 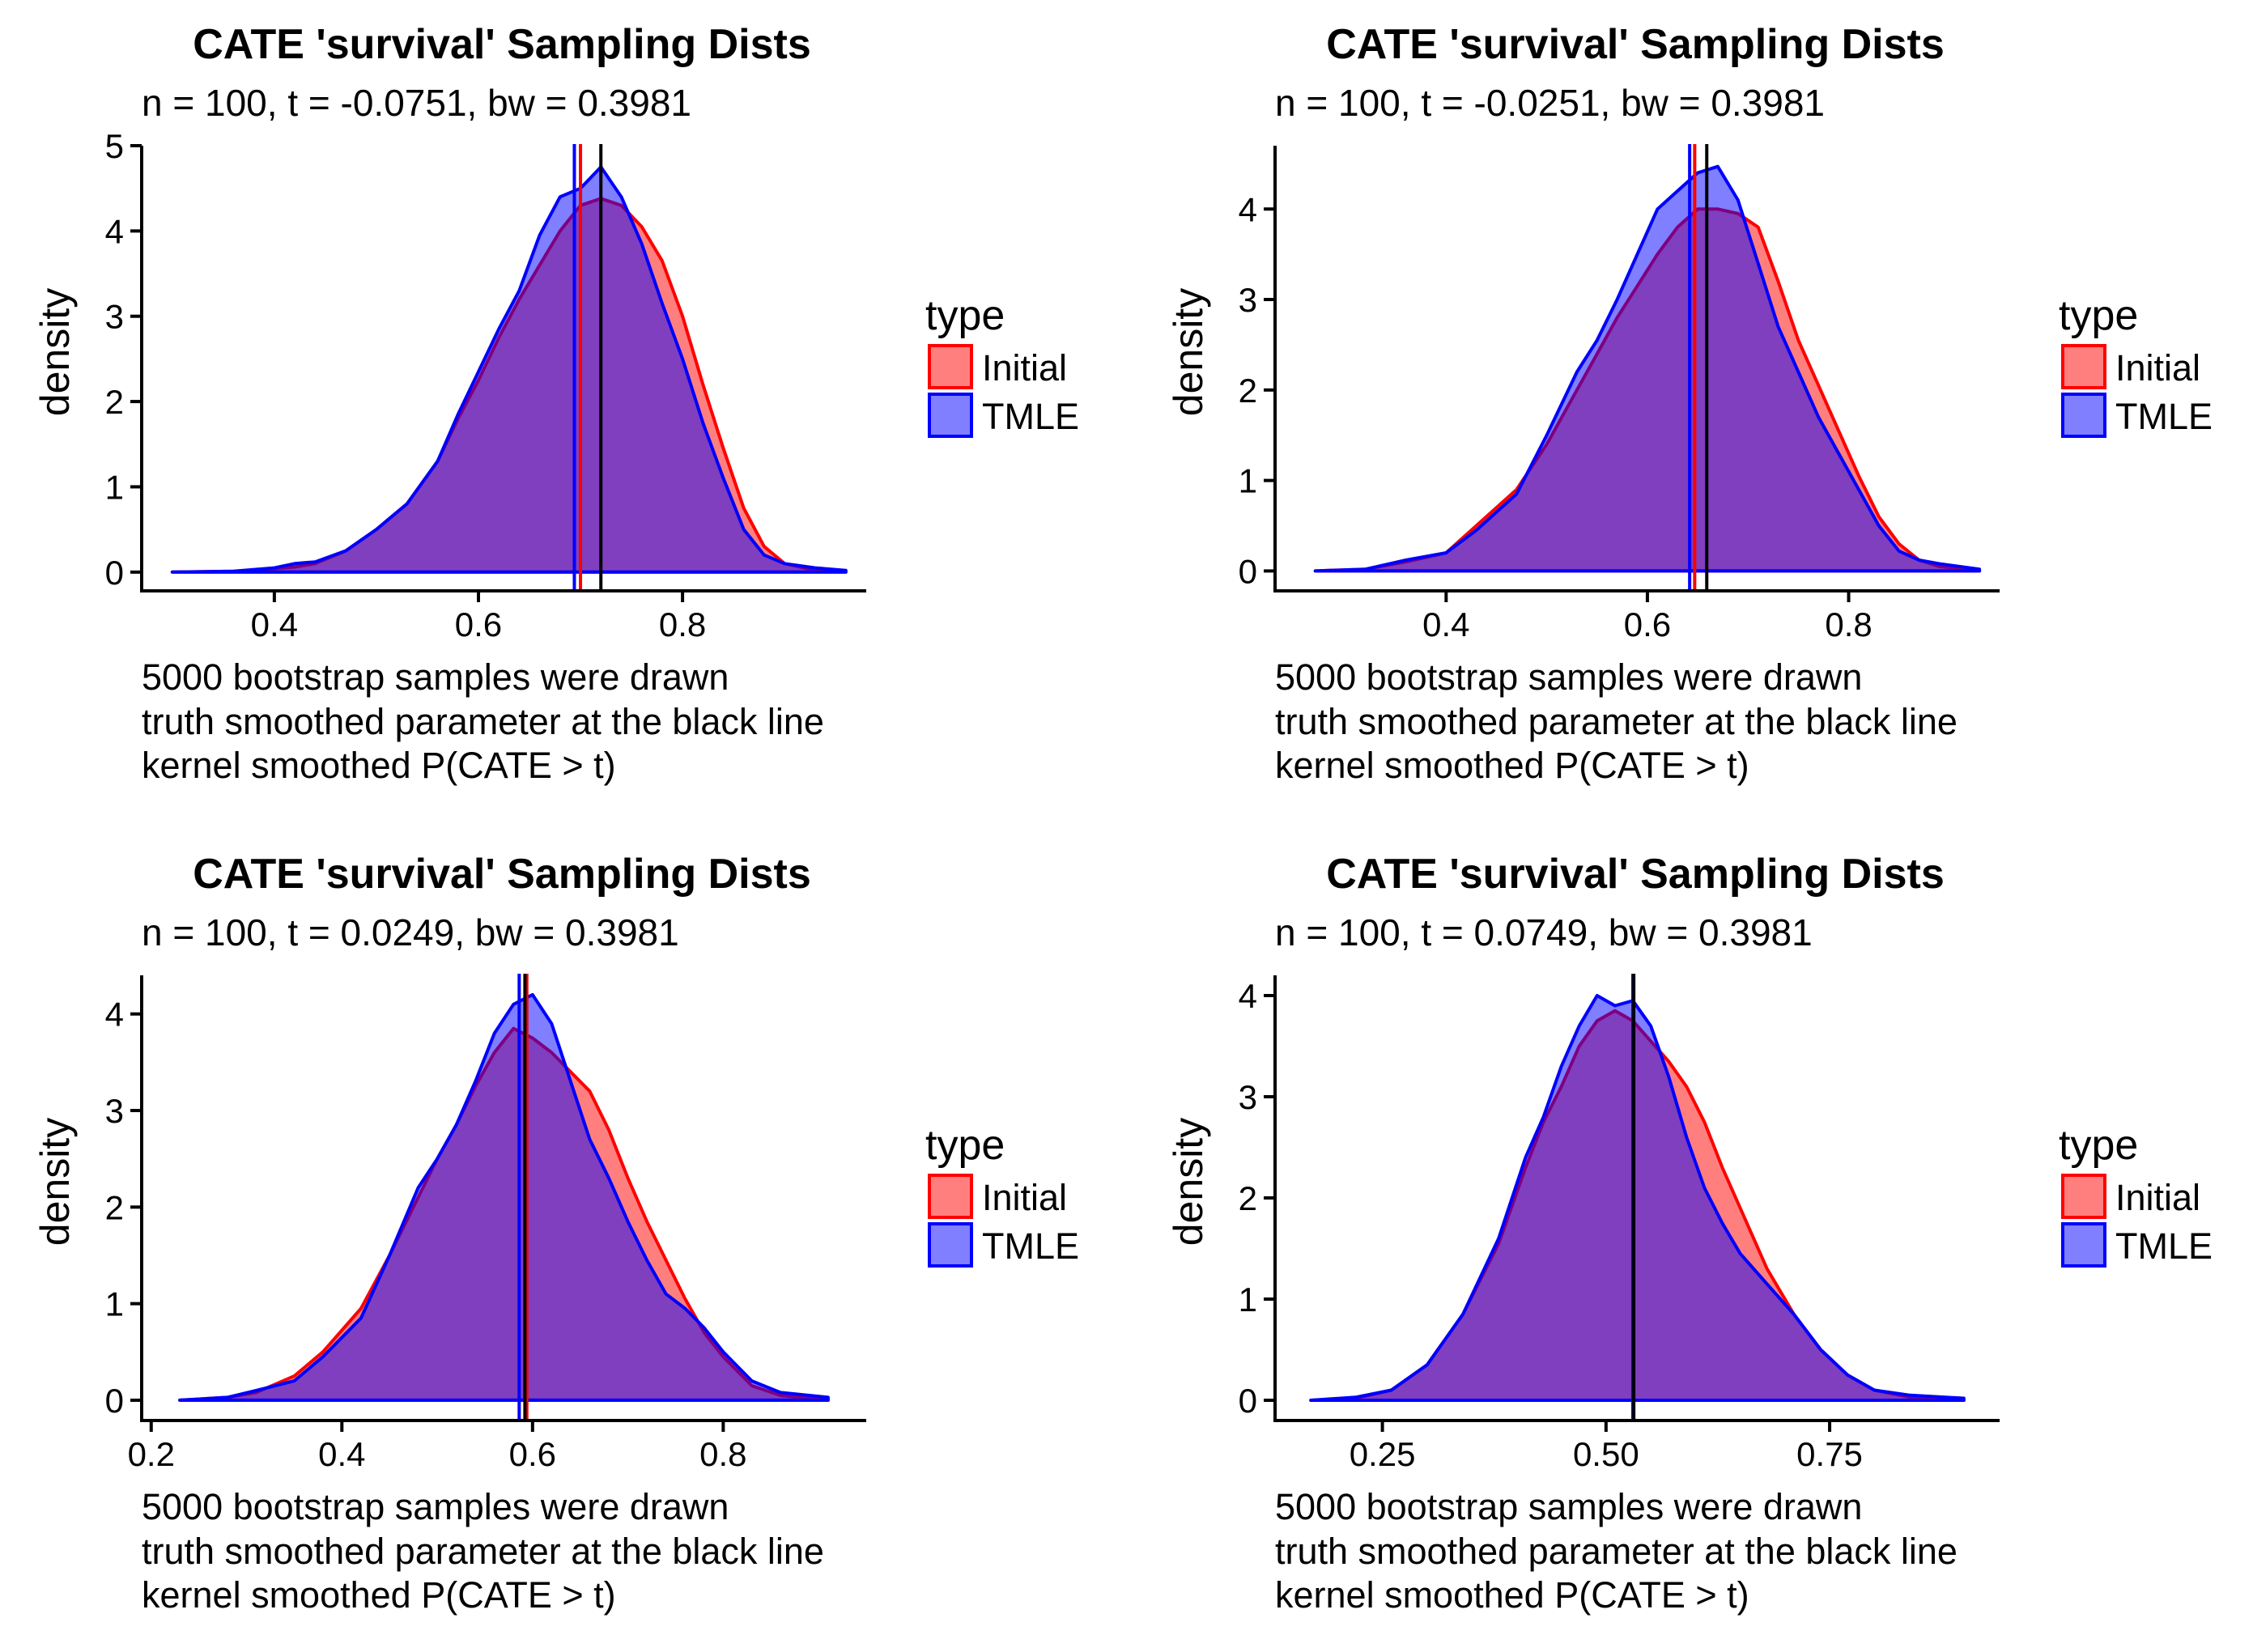 What do you see at coordinates (410, 932) in the screenshot?
I see `panel-subtitle: n = 100, t = 0.0249, bw = 0.3981` at bounding box center [410, 932].